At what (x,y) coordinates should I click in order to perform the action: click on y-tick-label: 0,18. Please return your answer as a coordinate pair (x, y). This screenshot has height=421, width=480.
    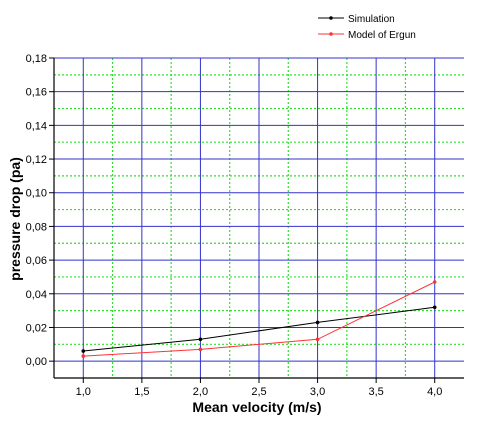
    Looking at the image, I should click on (36, 59).